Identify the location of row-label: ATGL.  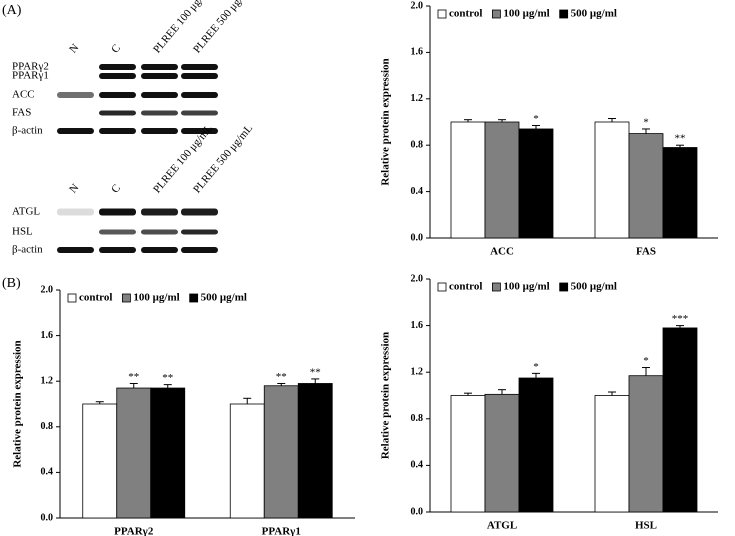
(26, 212).